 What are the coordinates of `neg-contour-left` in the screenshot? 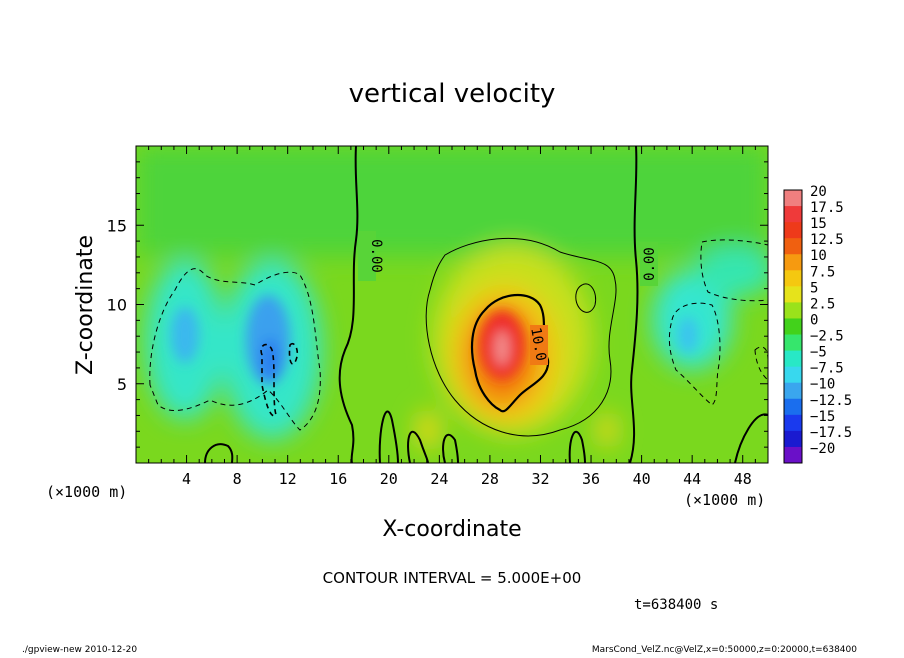 It's located at (235, 349).